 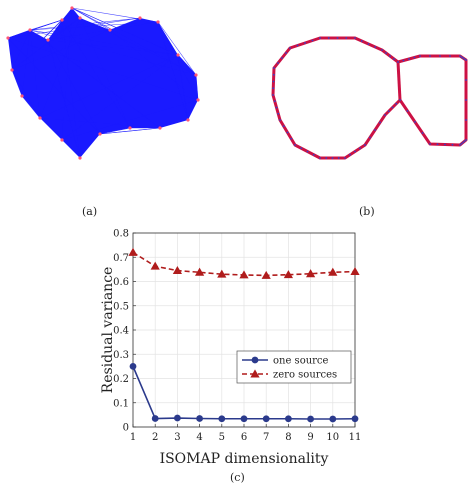 I want to click on manifold-neck, so click(x=399, y=81).